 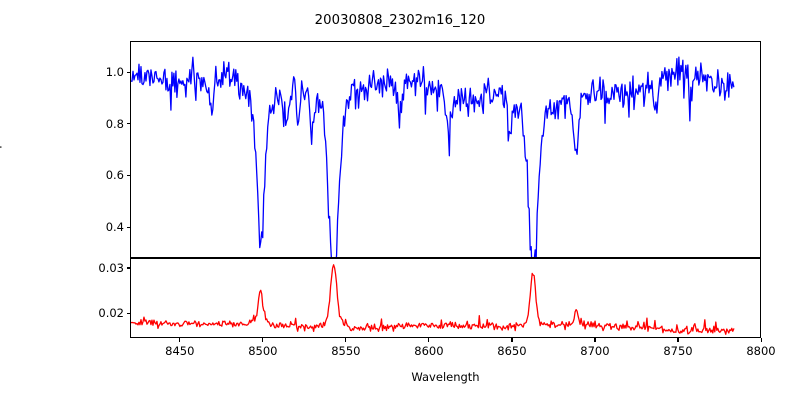 What do you see at coordinates (595, 351) in the screenshot?
I see `x-tick-label: 8700` at bounding box center [595, 351].